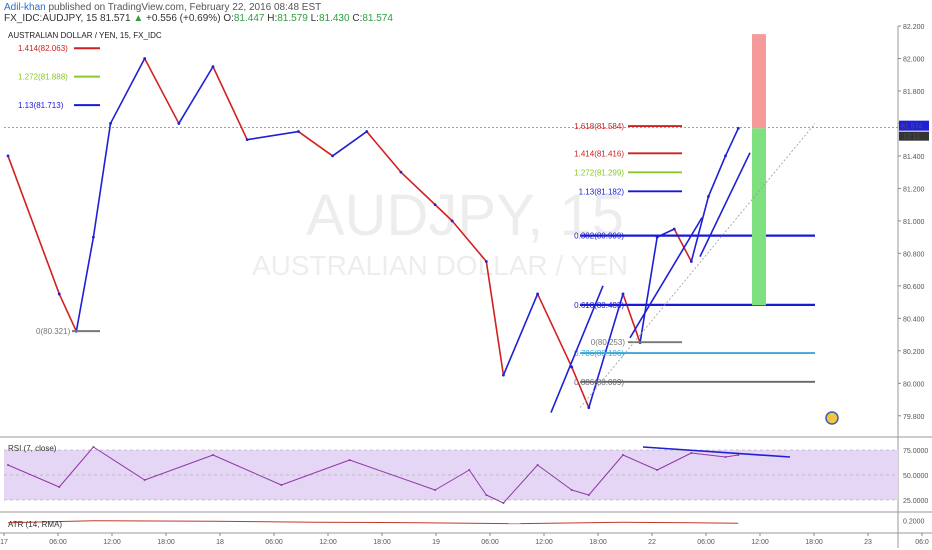  I want to click on last-price: 81.571, so click(115, 18).